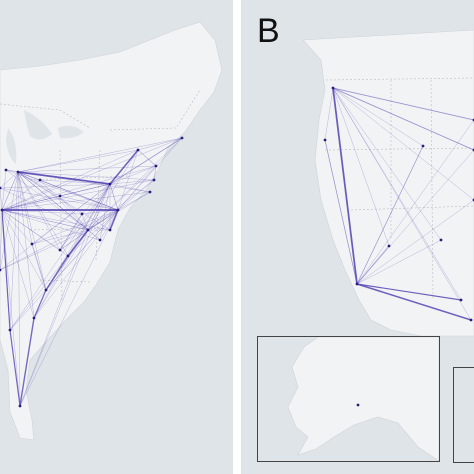 The width and height of the screenshot is (474, 474). I want to click on alaska-map, so click(363, 399).